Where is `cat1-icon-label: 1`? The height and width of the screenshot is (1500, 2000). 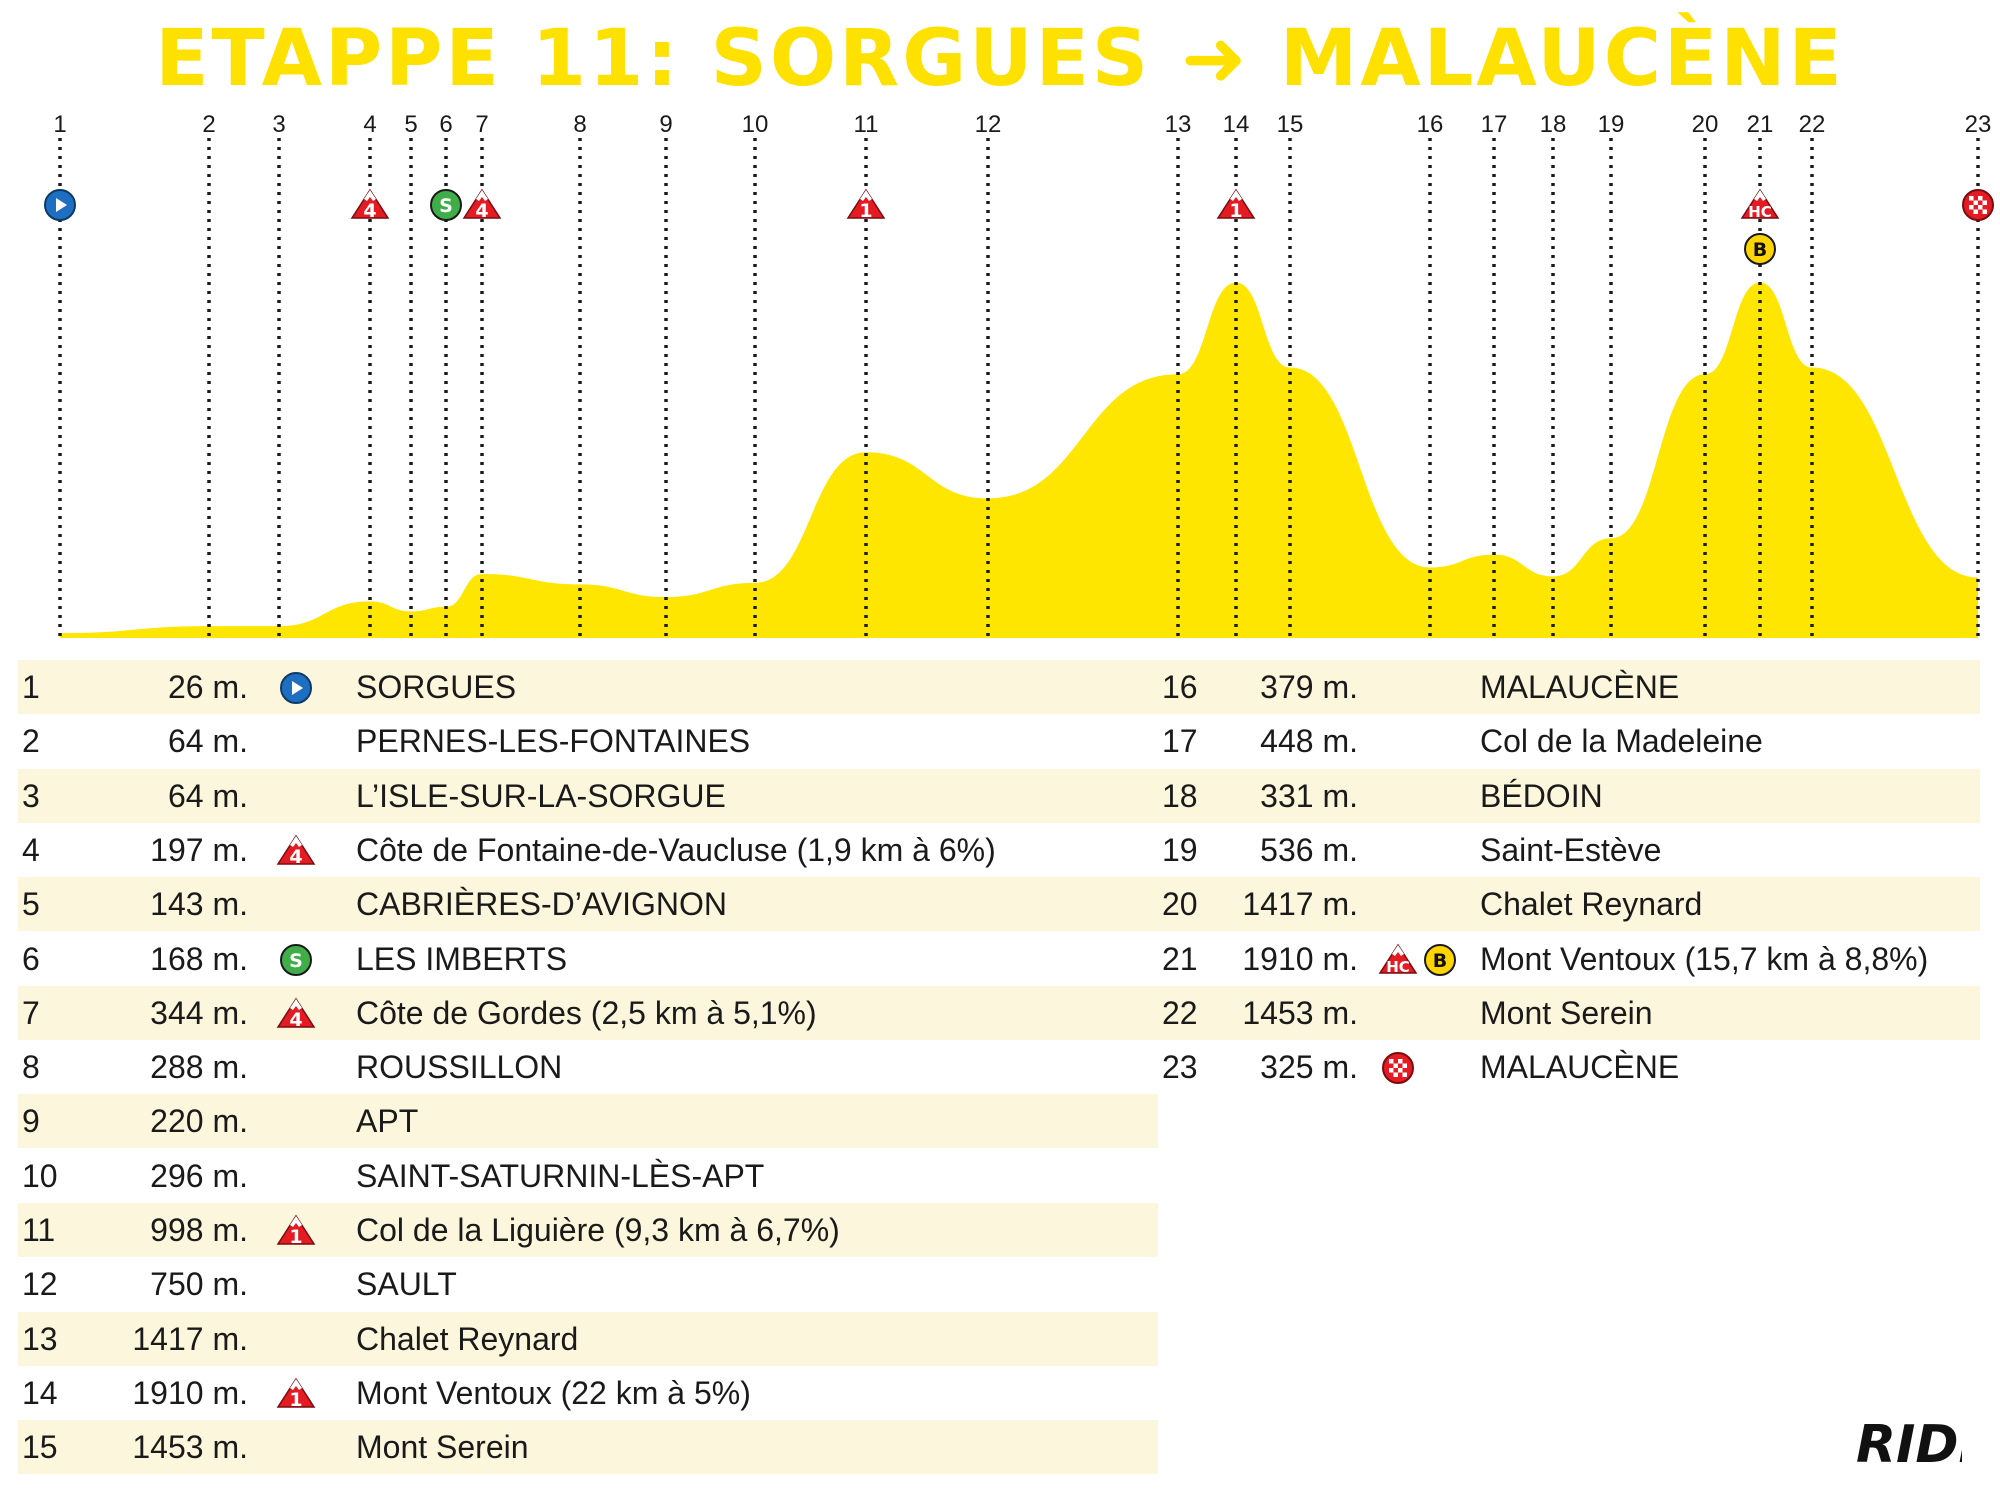 cat1-icon-label: 1 is located at coordinates (295, 1400).